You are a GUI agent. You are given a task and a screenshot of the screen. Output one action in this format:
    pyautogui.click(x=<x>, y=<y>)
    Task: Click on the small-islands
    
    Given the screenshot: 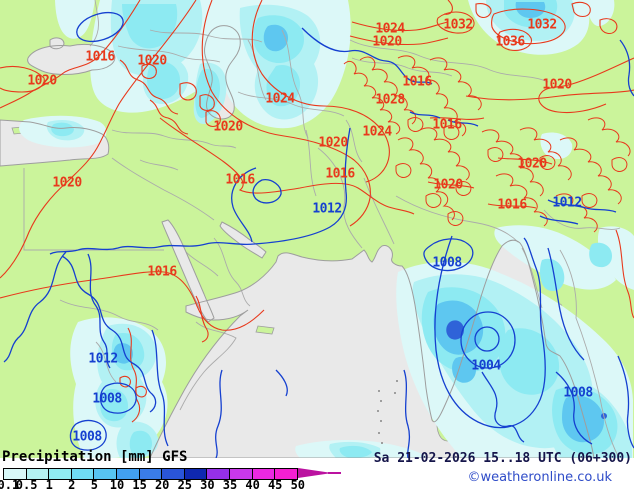 What is the action you would take?
    pyautogui.click(x=387, y=412)
    